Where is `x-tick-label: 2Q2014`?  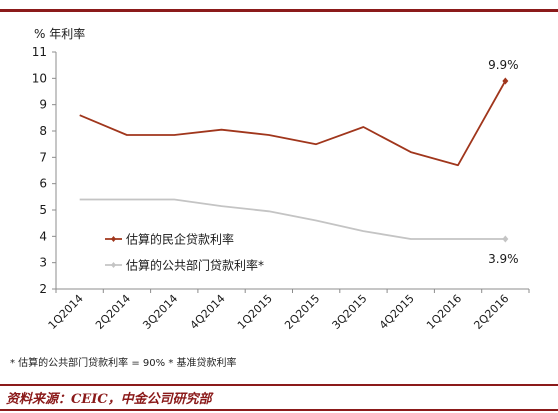
x-tick-label: 2Q2014 is located at coordinates (113, 312).